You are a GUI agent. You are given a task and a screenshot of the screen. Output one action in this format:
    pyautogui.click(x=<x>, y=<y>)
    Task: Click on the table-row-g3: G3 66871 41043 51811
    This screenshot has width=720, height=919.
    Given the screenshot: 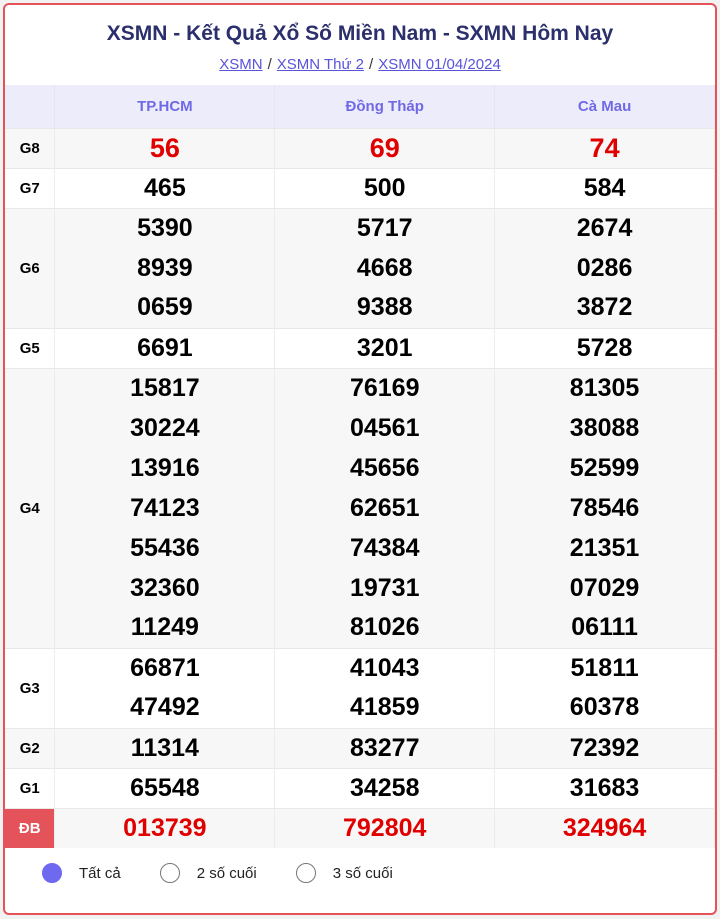 What is the action you would take?
    pyautogui.click(x=360, y=687)
    